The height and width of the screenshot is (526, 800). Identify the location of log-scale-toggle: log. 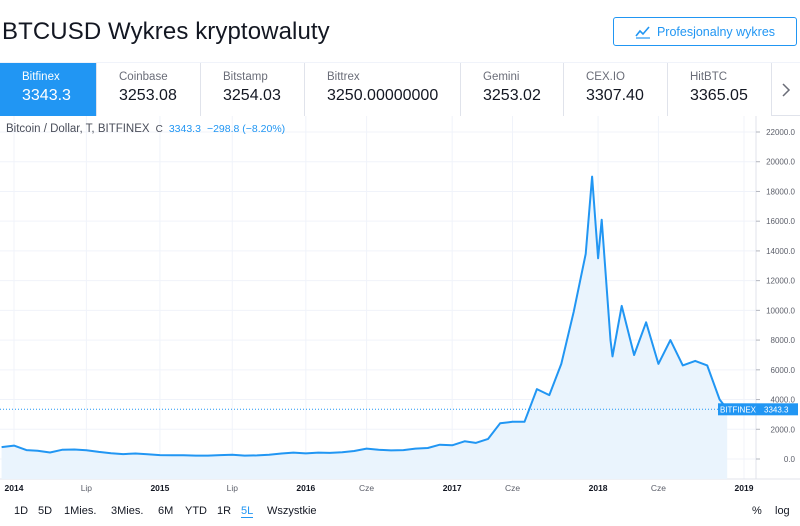
(782, 511).